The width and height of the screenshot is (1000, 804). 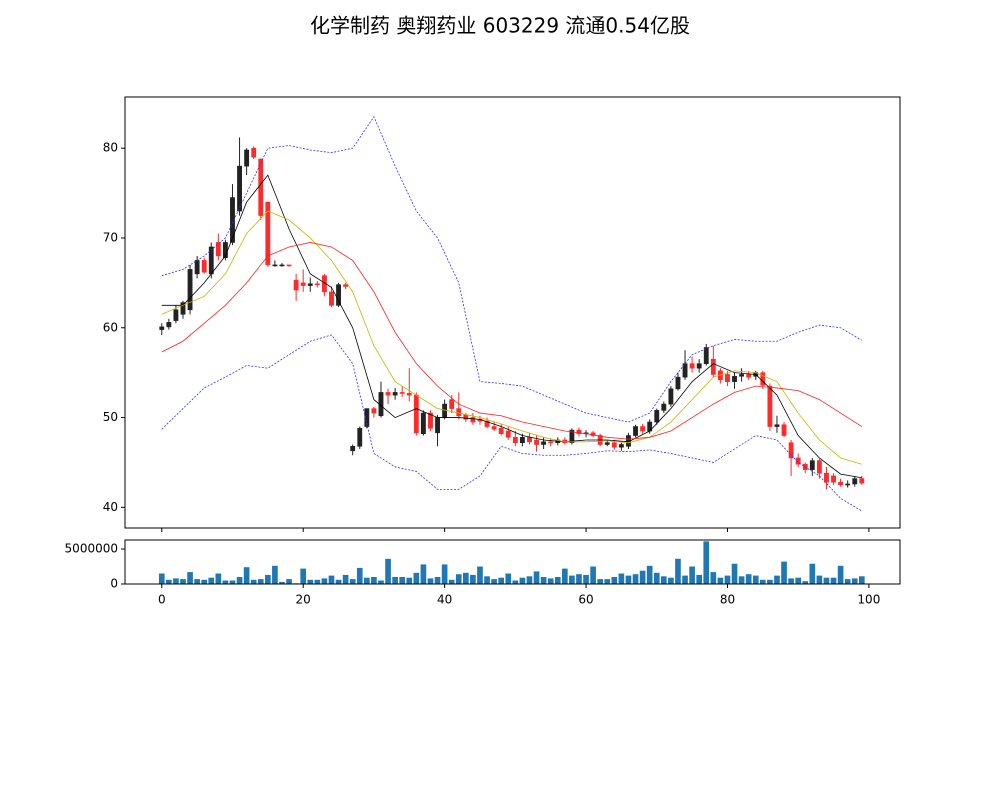 I want to click on x-tick-label: 100, so click(x=868, y=600).